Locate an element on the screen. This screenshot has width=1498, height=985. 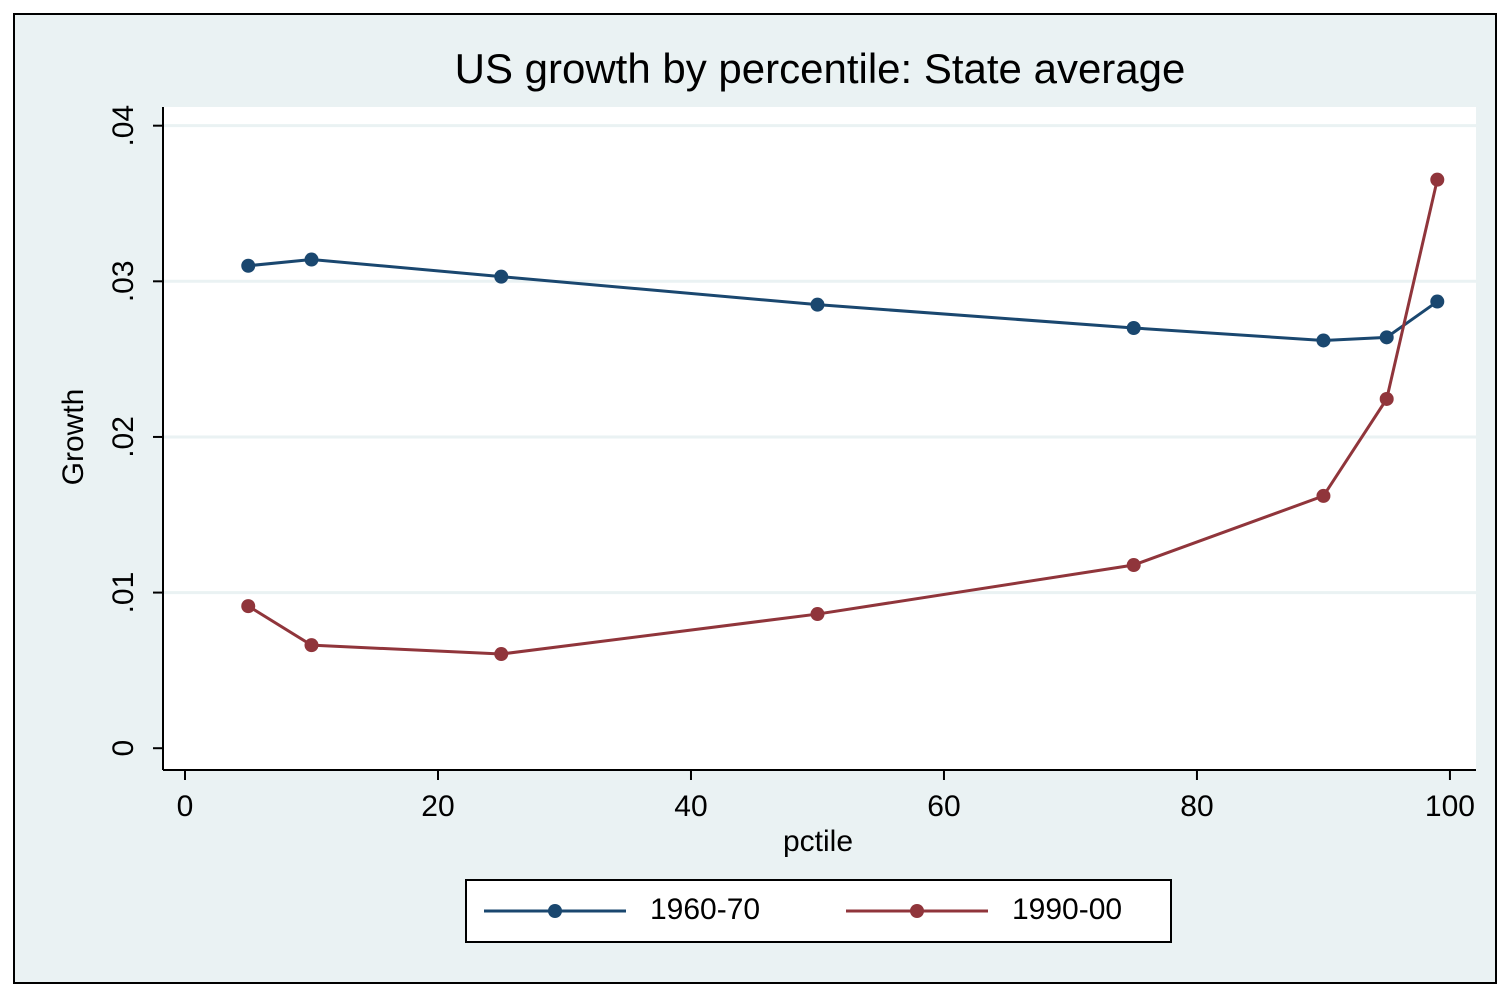
chart-title: US growth by percentile: State average is located at coordinates (820, 68).